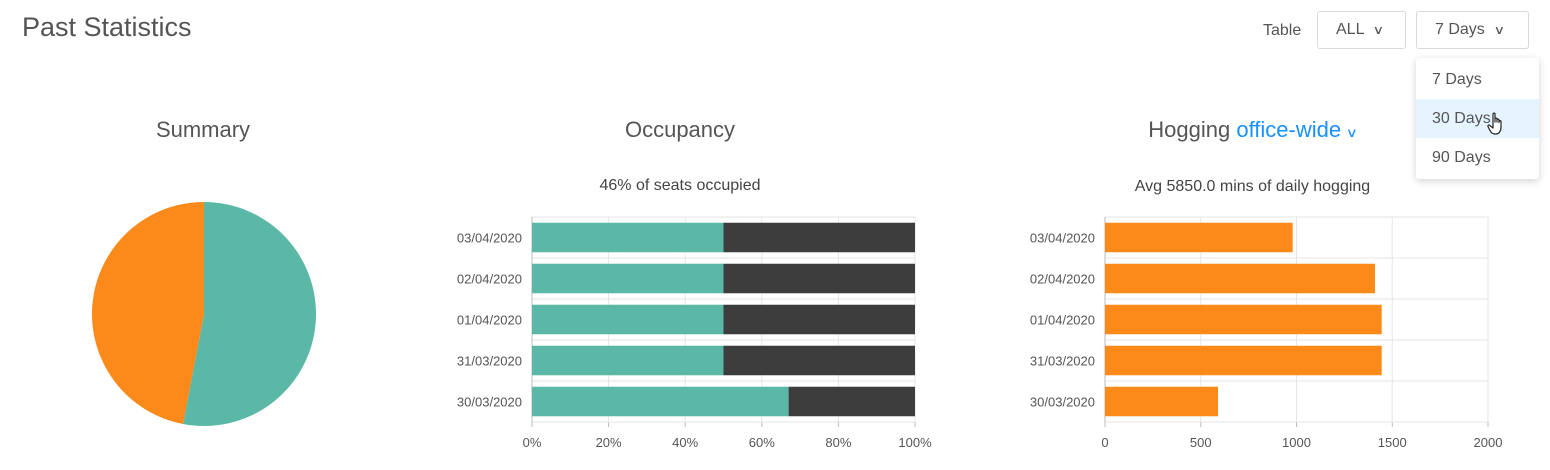 This screenshot has height=470, width=1550. I want to click on table-select: ALL ∨, so click(1361, 30).